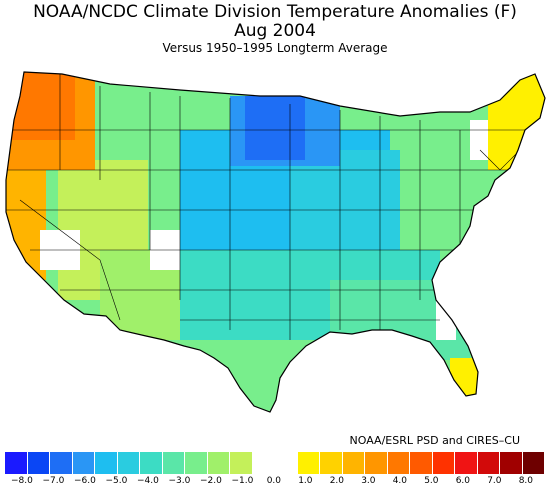 This screenshot has height=492, width=550. What do you see at coordinates (275, 48) in the screenshot?
I see `map-subtitle: Versus 1950–1995 Longterm Average` at bounding box center [275, 48].